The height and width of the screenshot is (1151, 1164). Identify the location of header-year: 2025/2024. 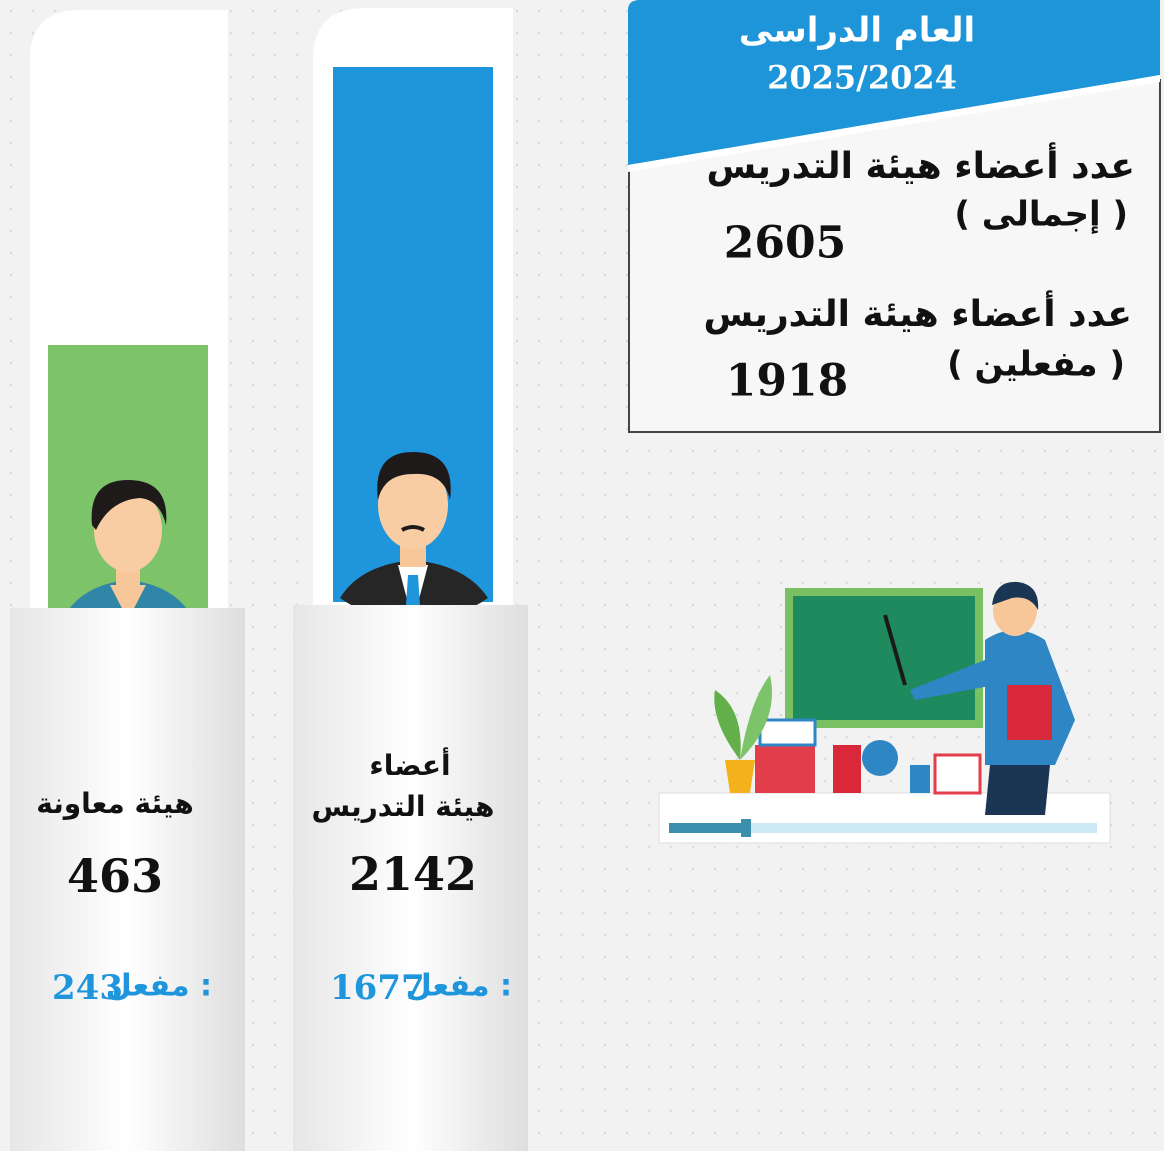
(862, 78).